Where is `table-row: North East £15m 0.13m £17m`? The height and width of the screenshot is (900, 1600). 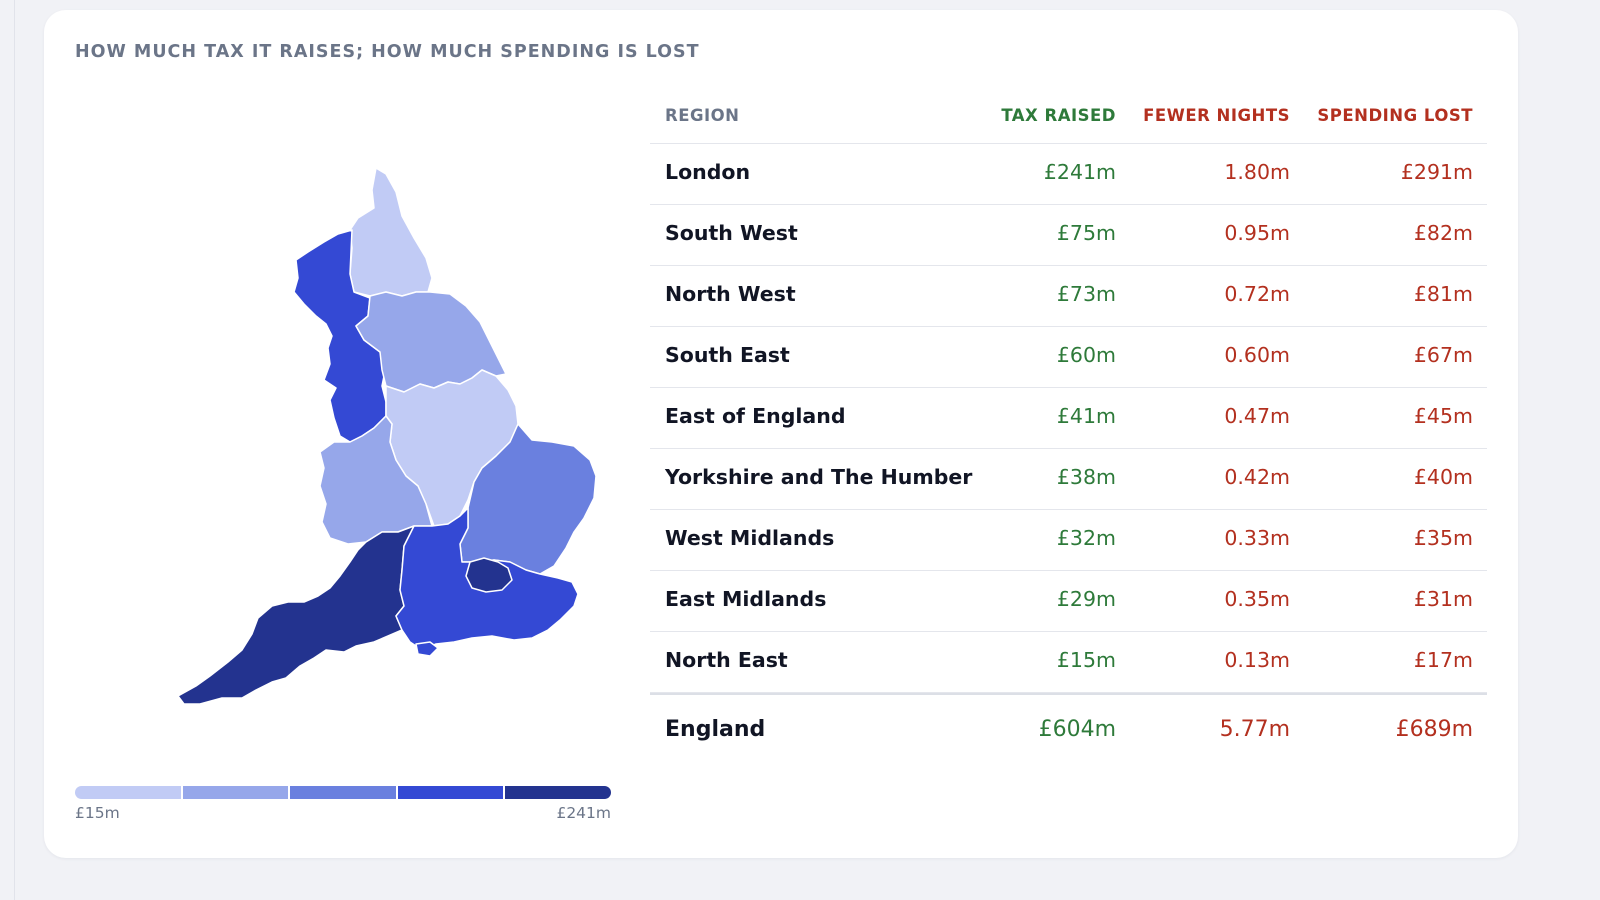 table-row: North East £15m 0.13m £17m is located at coordinates (1068, 662).